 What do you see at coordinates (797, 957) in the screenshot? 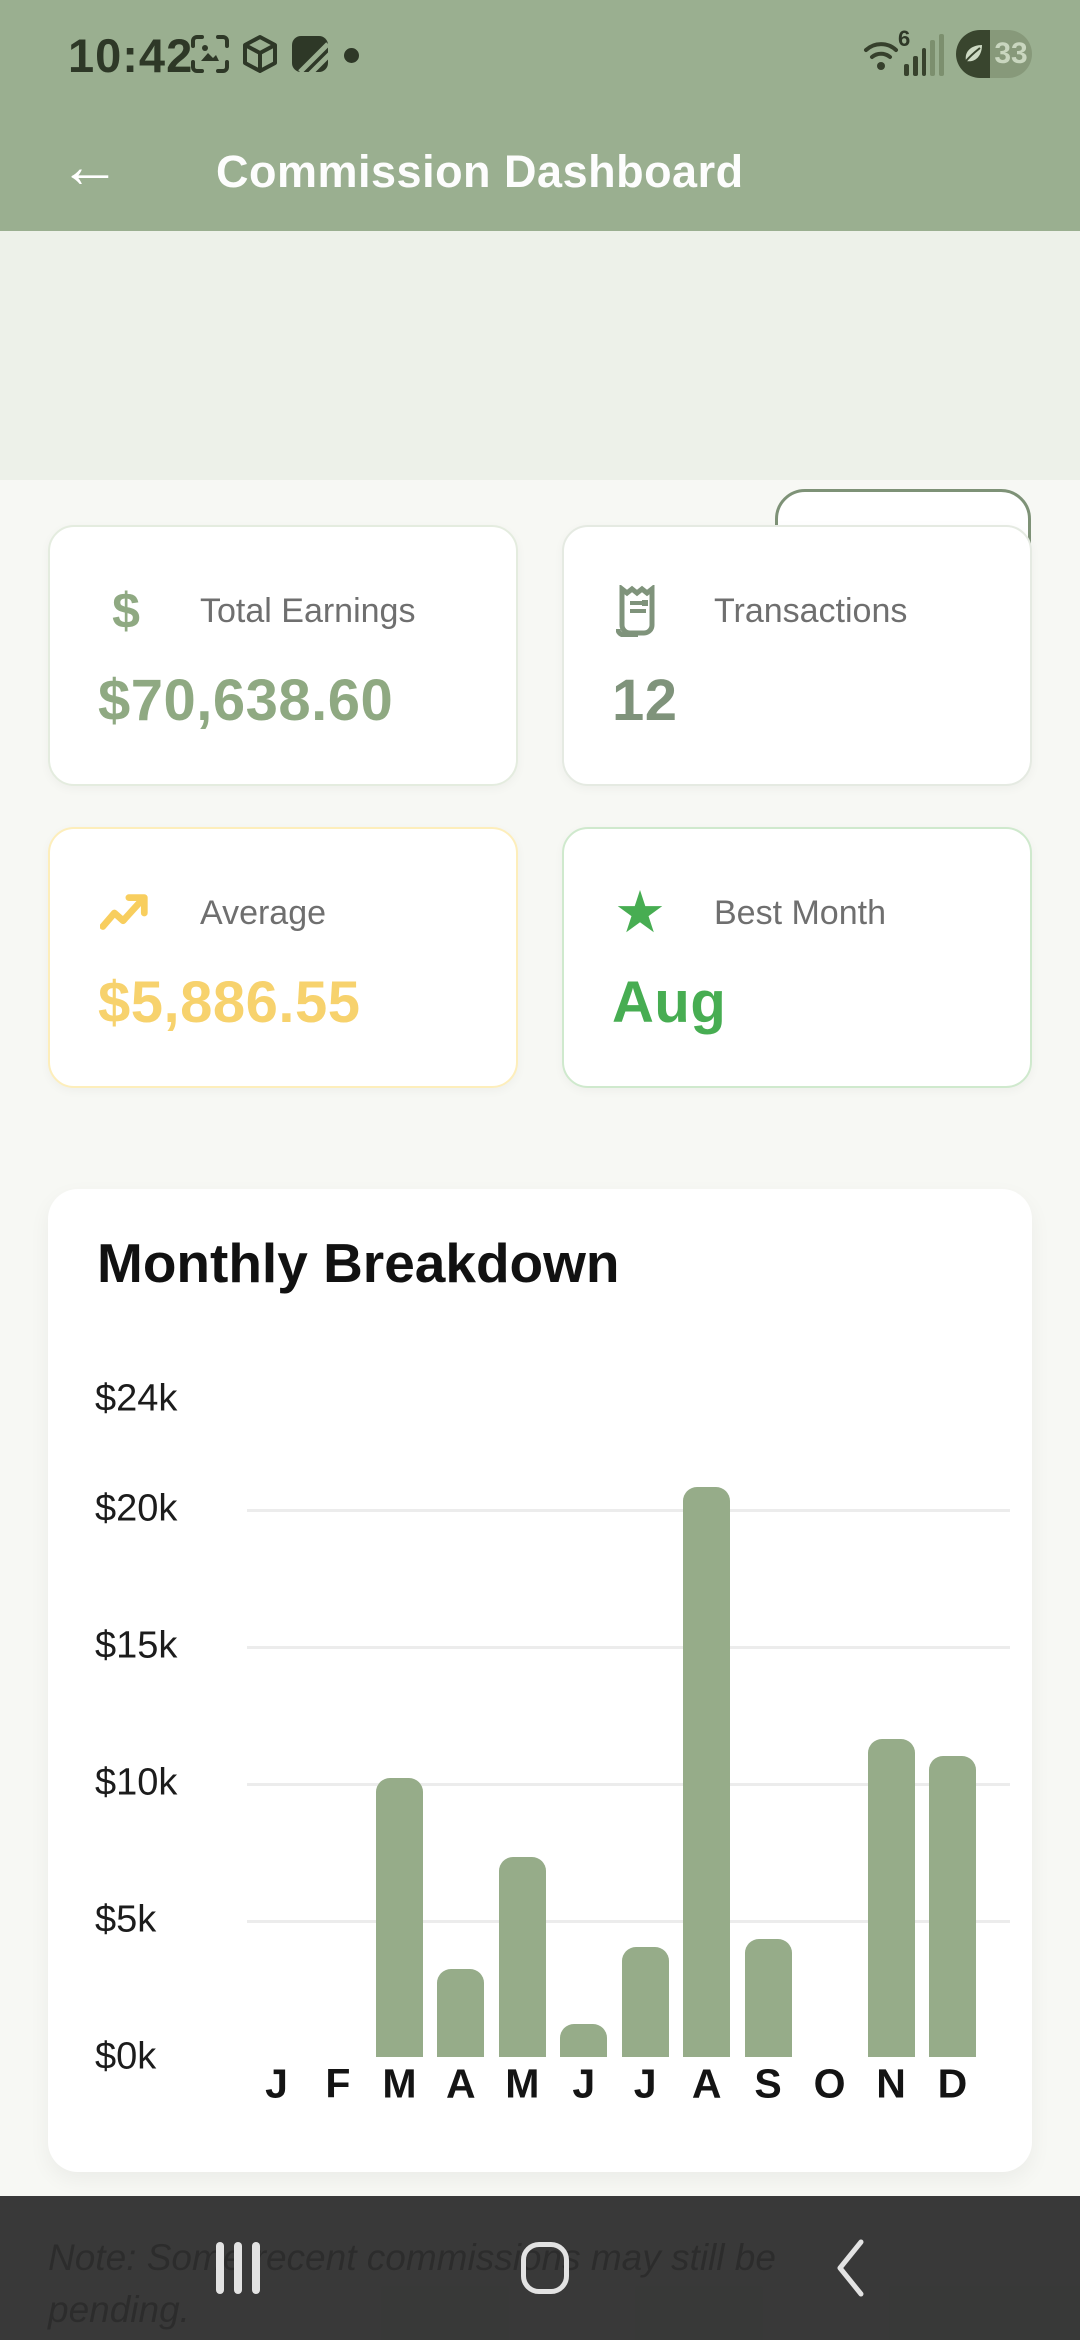
I see `stat-card-best-month: ★ Best Month Aug` at bounding box center [797, 957].